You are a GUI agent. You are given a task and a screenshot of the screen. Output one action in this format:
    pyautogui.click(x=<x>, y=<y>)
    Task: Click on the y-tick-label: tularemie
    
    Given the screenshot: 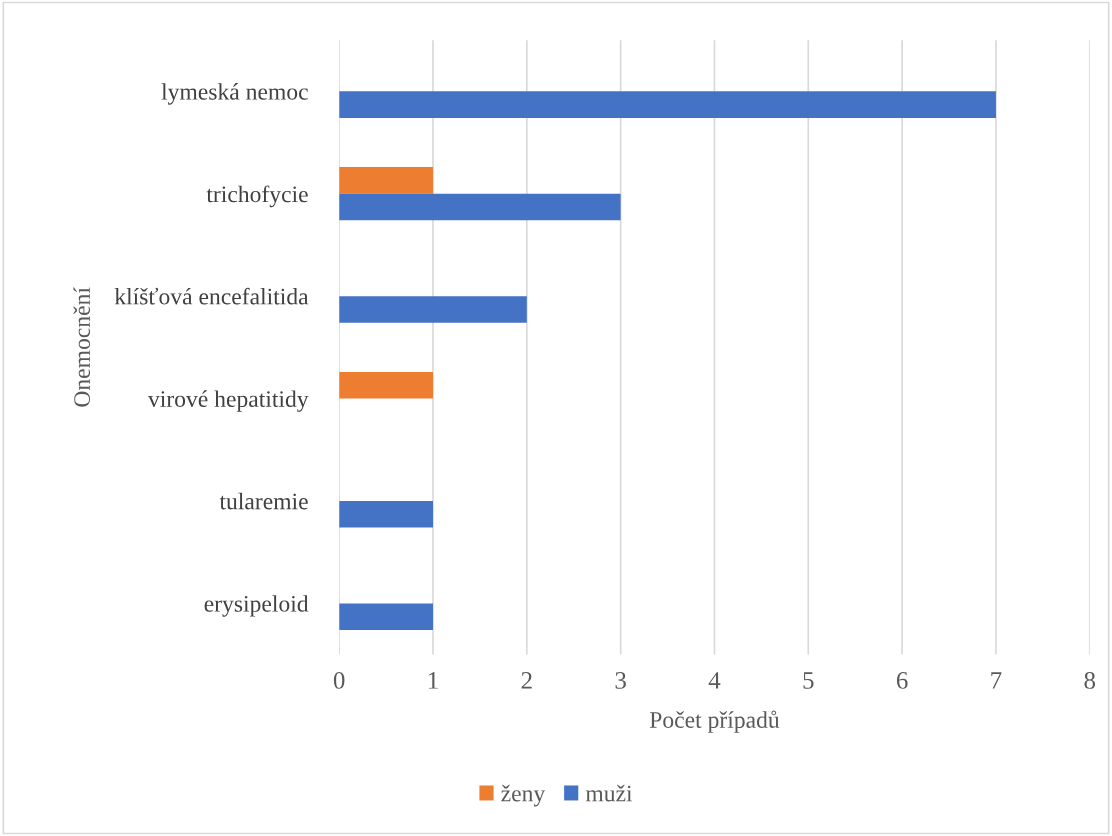 What is the action you would take?
    pyautogui.click(x=263, y=501)
    